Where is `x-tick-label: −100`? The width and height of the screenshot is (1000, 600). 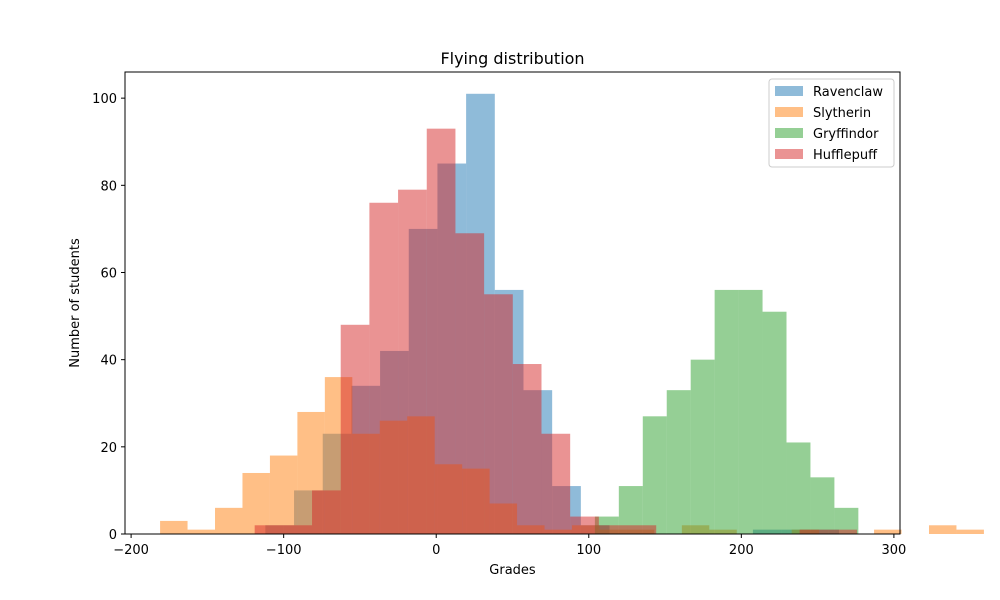 x-tick-label: −100 is located at coordinates (284, 550).